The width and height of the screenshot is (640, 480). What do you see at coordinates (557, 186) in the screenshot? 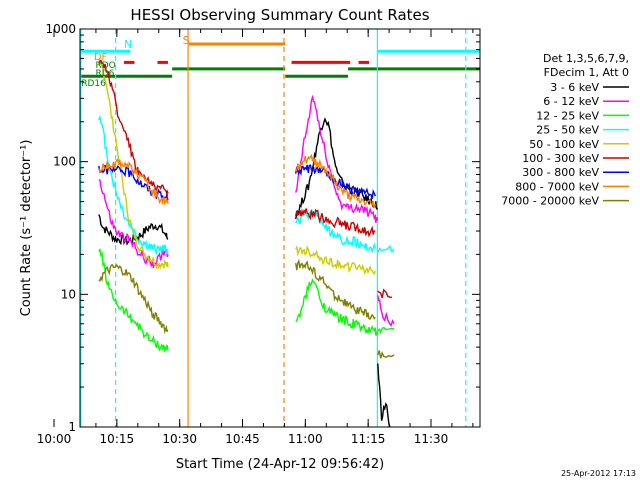
I see `legend-label-800-7000-kev: 800 - 7000 keV` at bounding box center [557, 186].